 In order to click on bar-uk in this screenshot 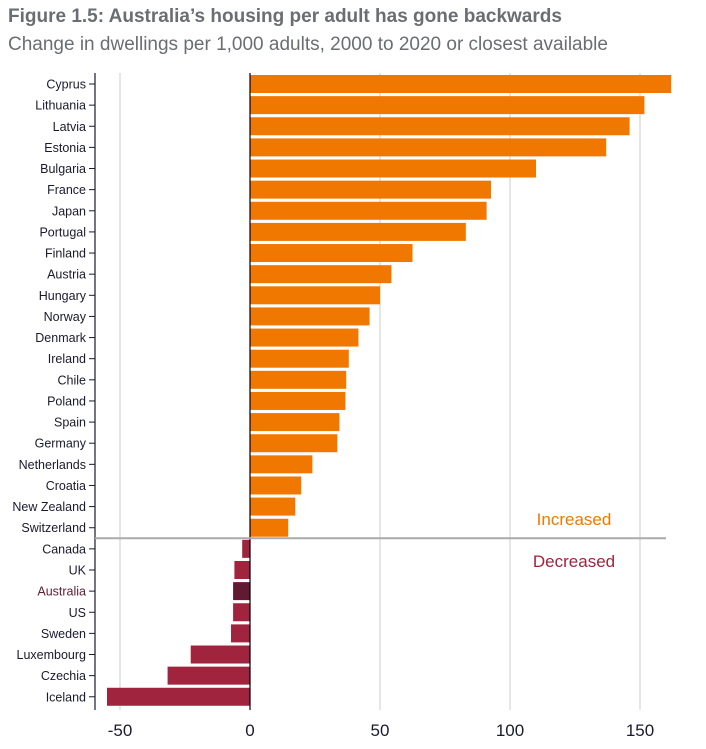, I will do `click(242, 569)`.